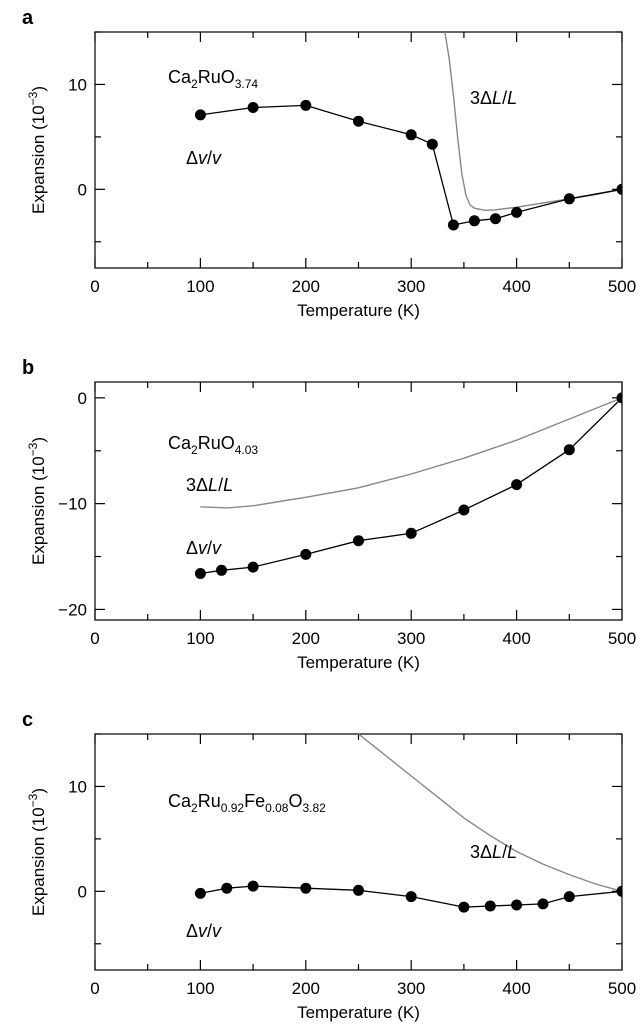 The width and height of the screenshot is (640, 1030). I want to click on panel-letter: b, so click(28, 368).